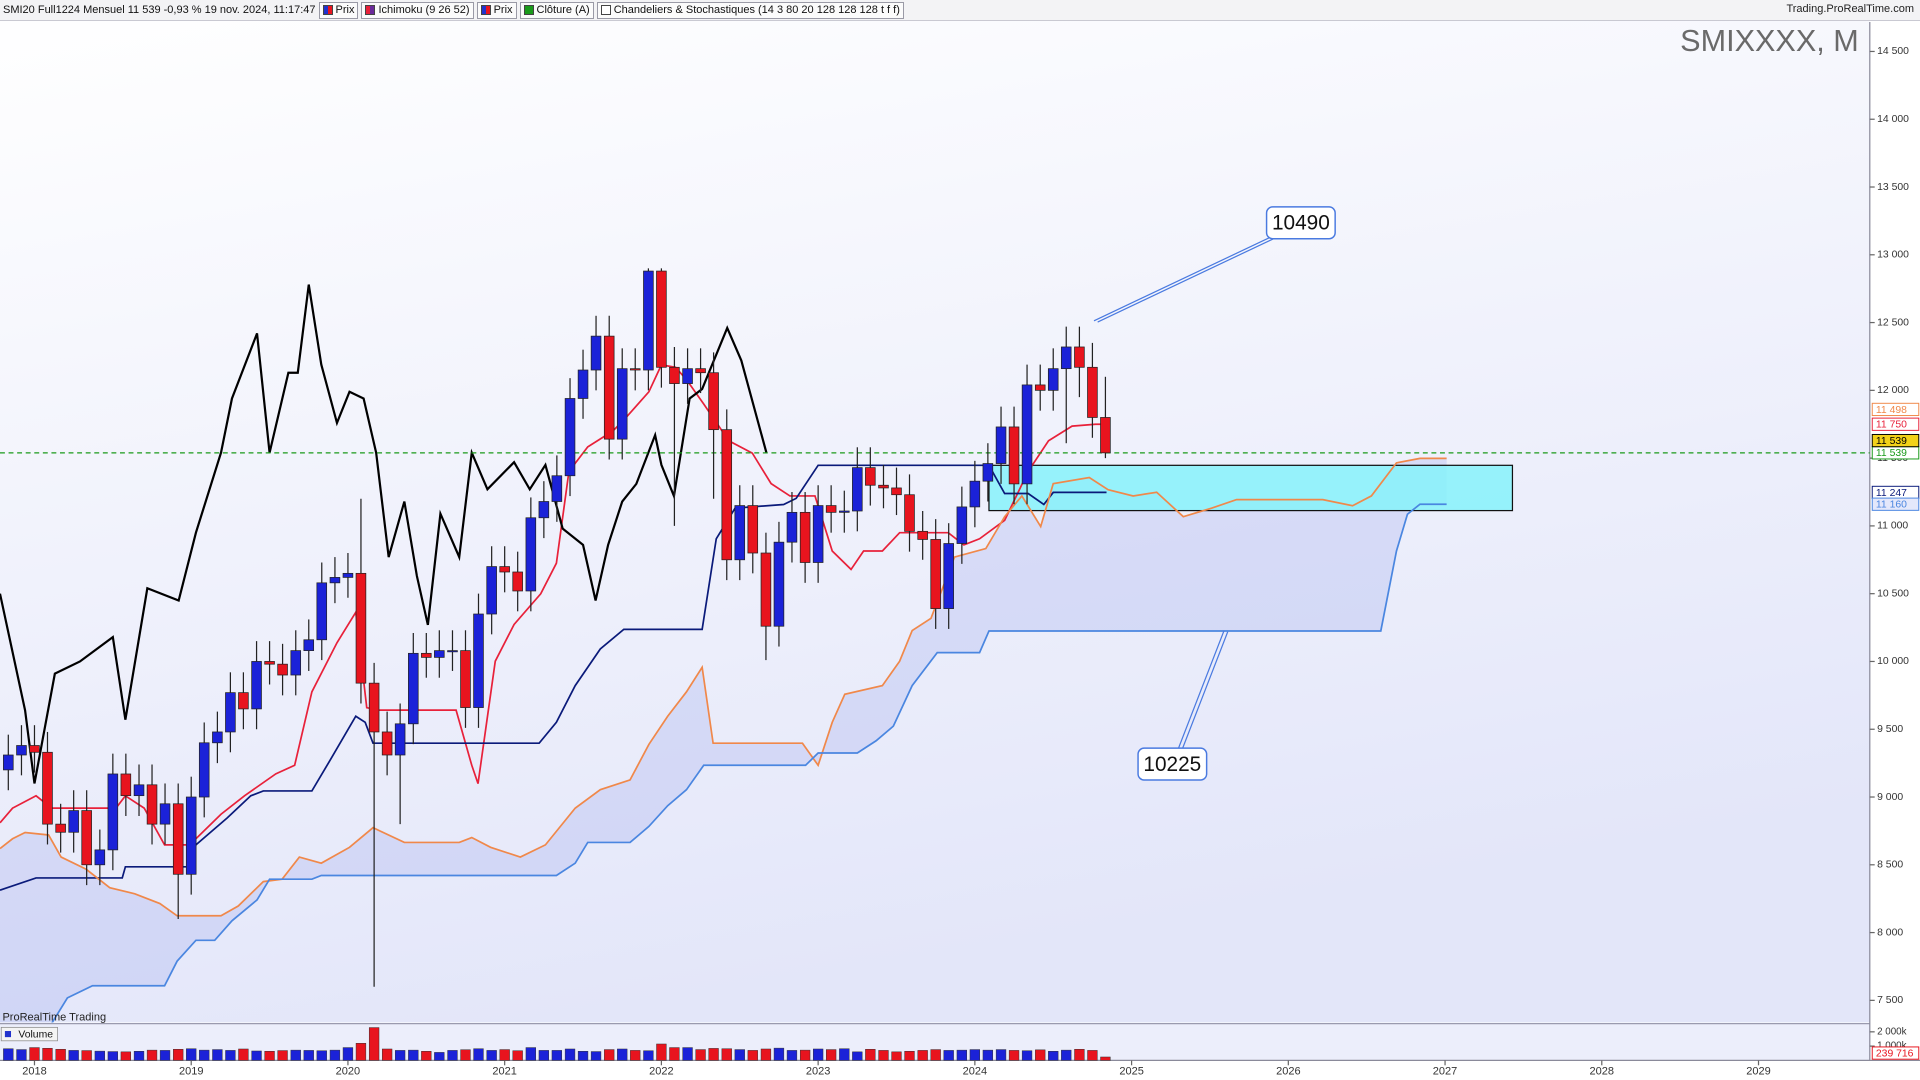  I want to click on x-tick-label: 2018, so click(34, 1071).